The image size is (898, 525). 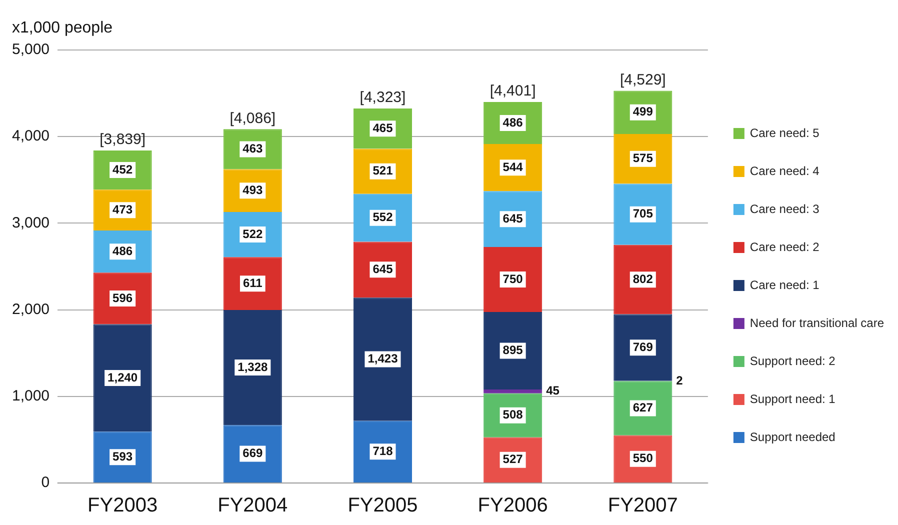 What do you see at coordinates (31, 396) in the screenshot?
I see `y-tick-label: 1,000` at bounding box center [31, 396].